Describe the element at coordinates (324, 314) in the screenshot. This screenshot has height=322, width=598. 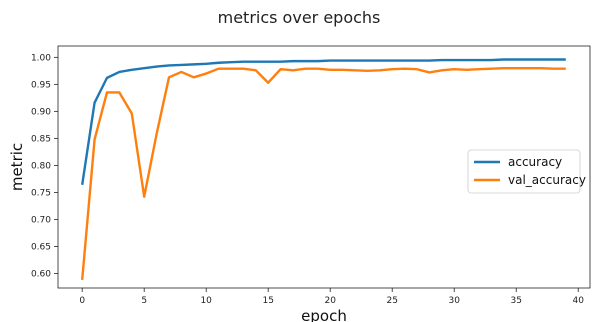
I see `x-axis-label: epoch` at that location.